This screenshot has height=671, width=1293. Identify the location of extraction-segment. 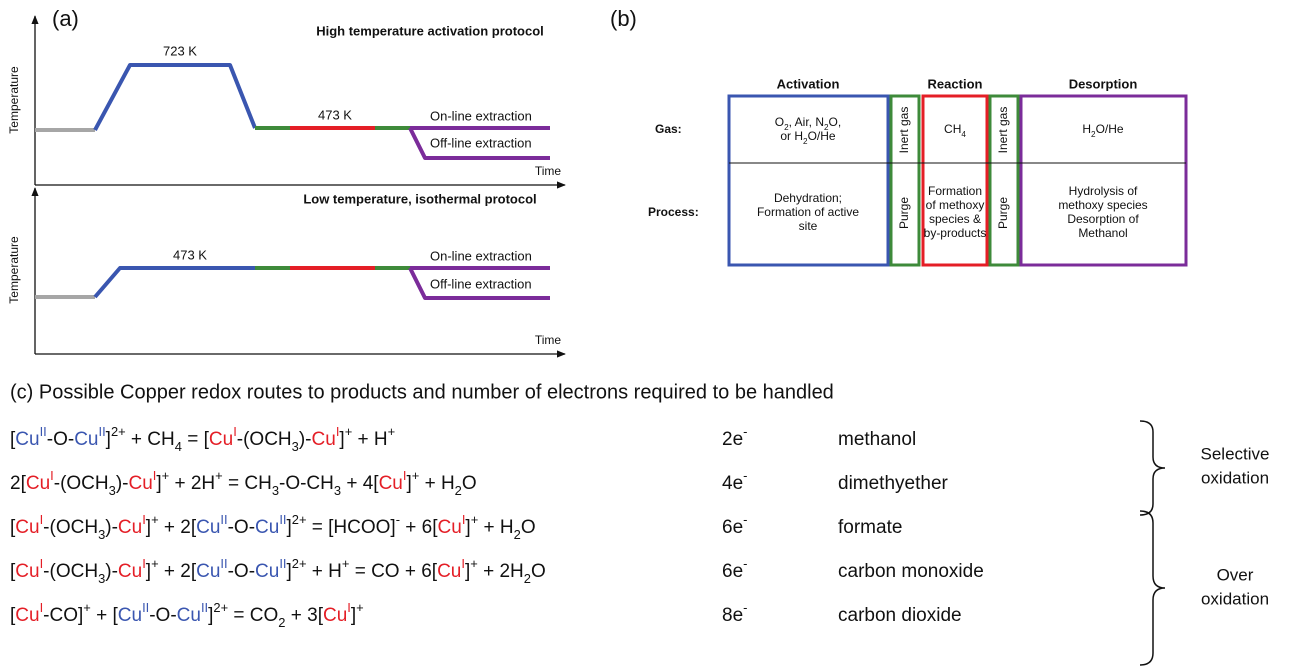
(479, 143).